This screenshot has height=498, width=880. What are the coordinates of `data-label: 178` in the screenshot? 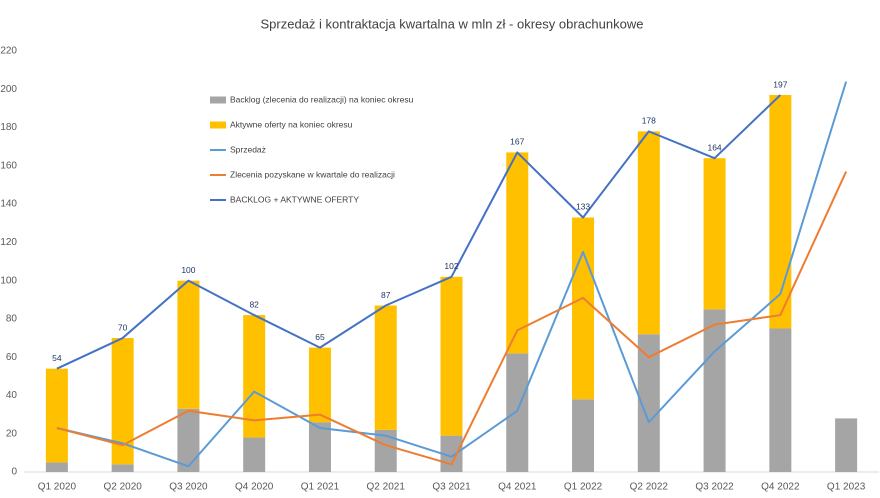 It's located at (649, 121).